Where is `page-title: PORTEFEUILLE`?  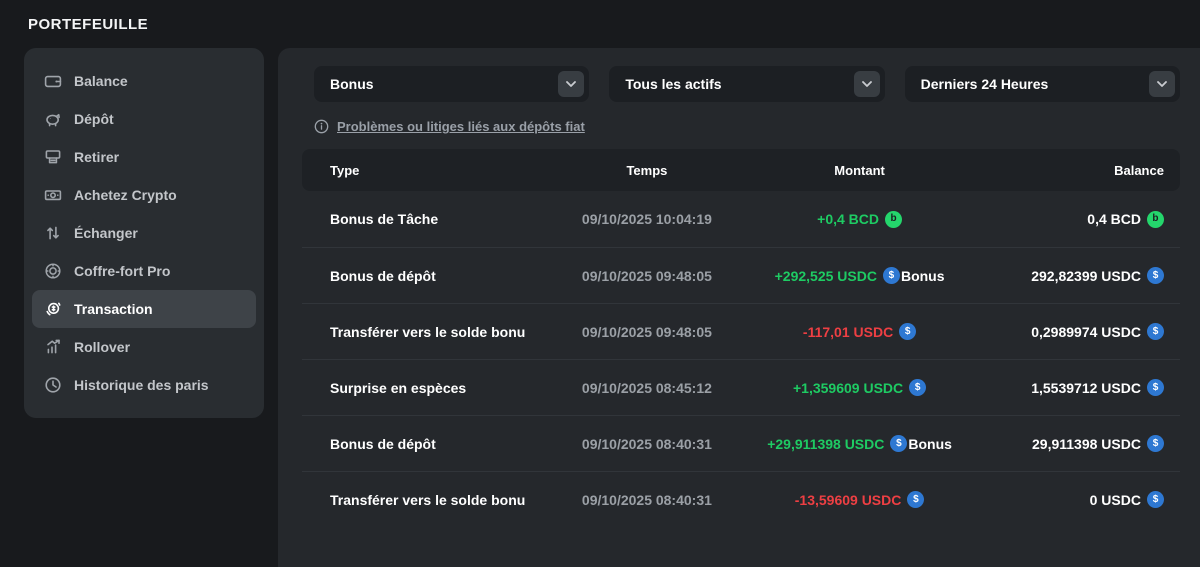
page-title: PORTEFEUILLE is located at coordinates (88, 24).